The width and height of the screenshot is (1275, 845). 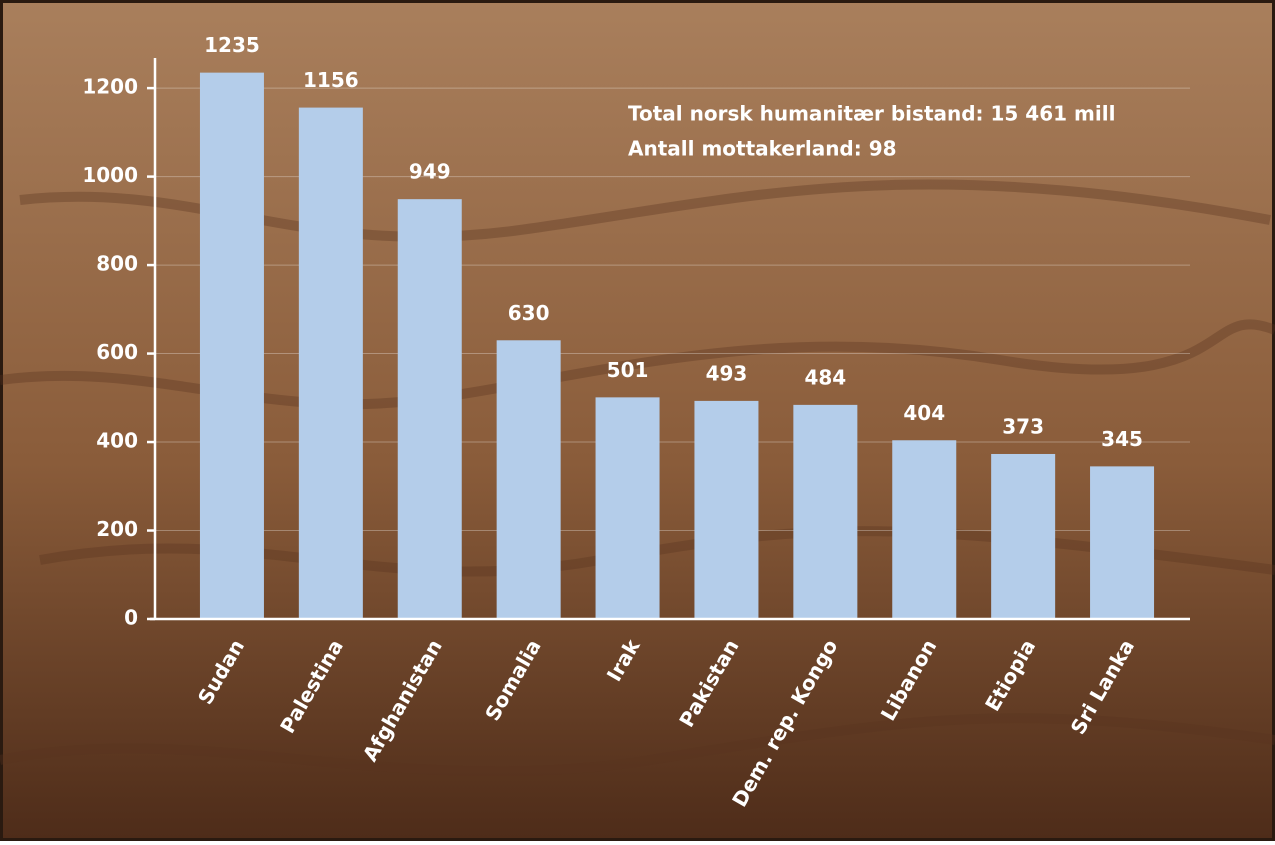 What do you see at coordinates (825, 377) in the screenshot?
I see `data-label: 484` at bounding box center [825, 377].